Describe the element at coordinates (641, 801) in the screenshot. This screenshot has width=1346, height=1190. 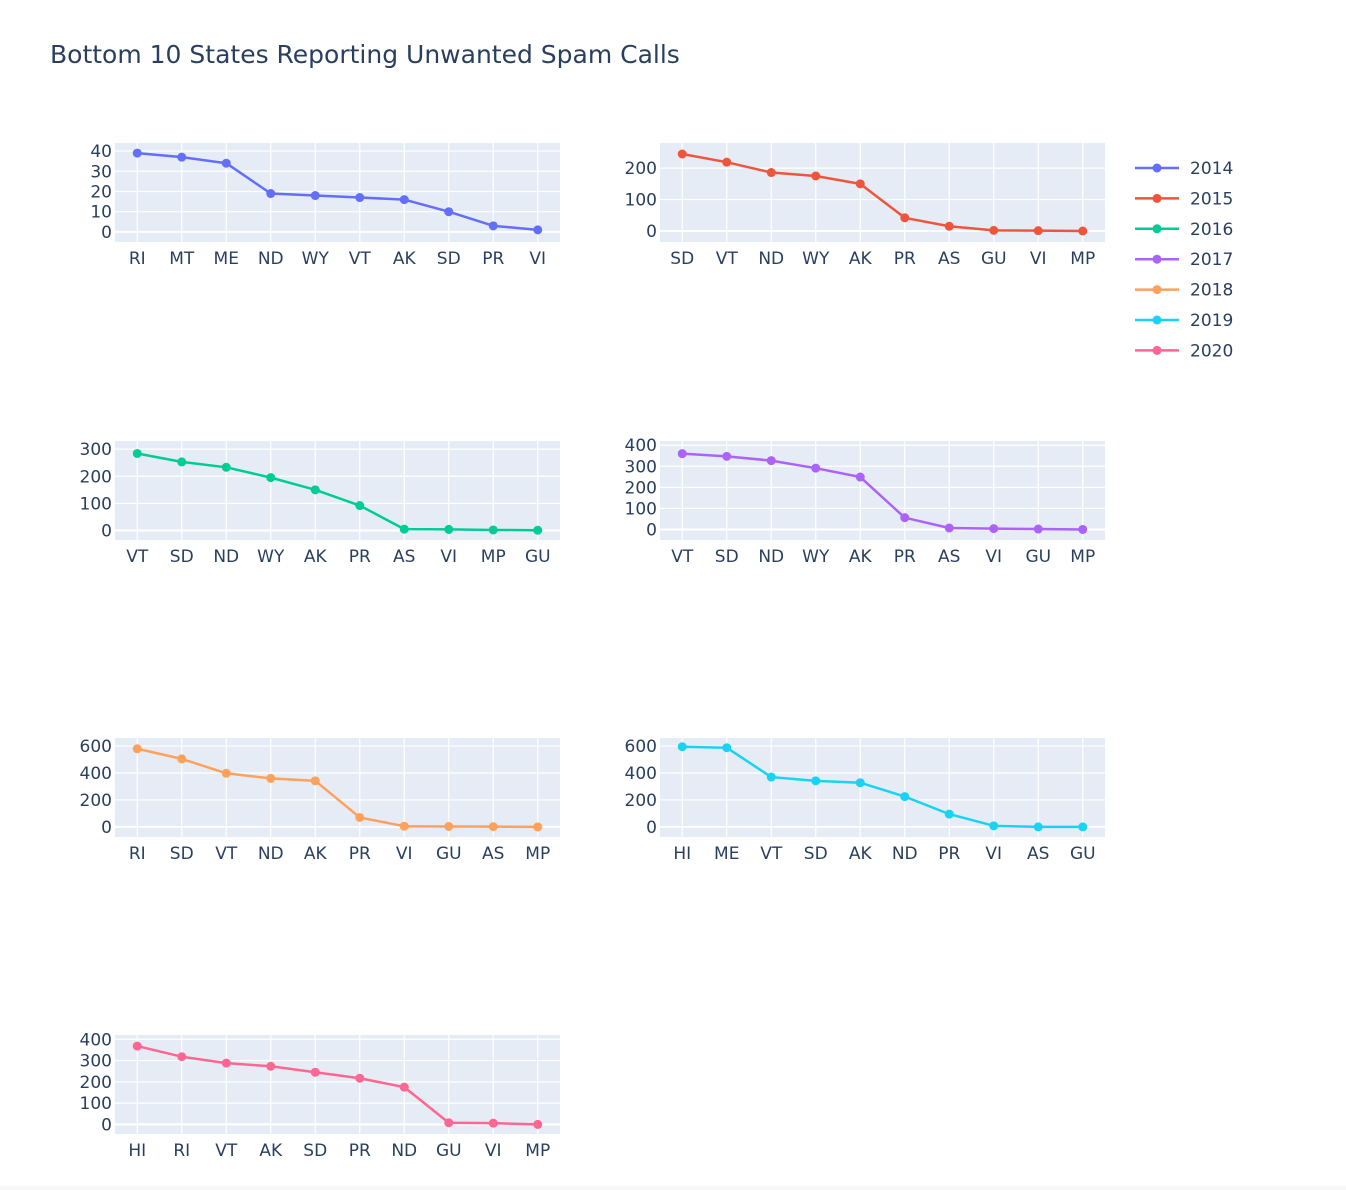
I see `y-tick-label: 200` at that location.